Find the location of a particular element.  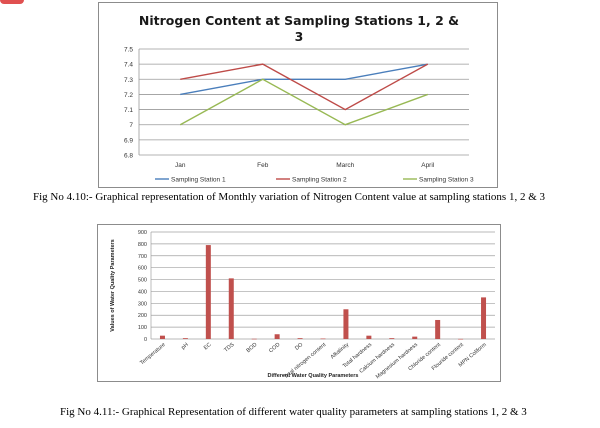

y-tick-label: 700 is located at coordinates (142, 257).